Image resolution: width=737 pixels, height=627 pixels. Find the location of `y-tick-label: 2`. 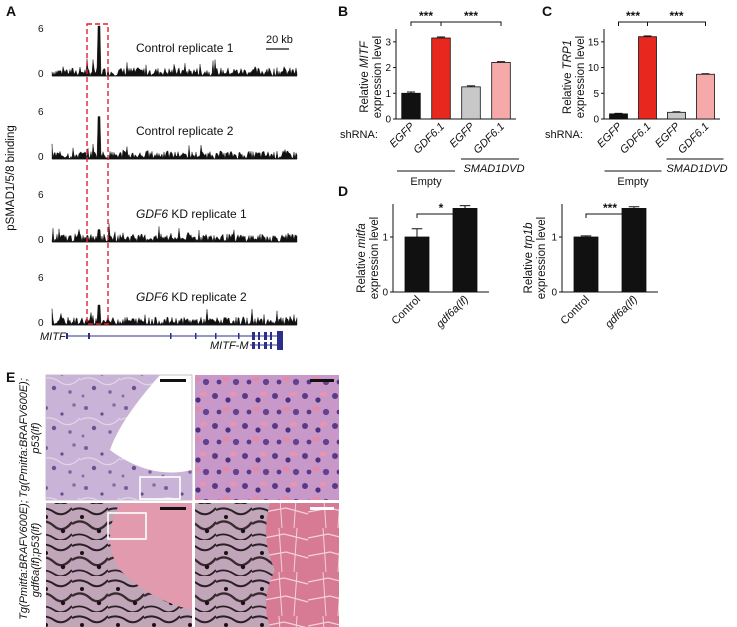

y-tick-label: 2 is located at coordinates (388, 68).